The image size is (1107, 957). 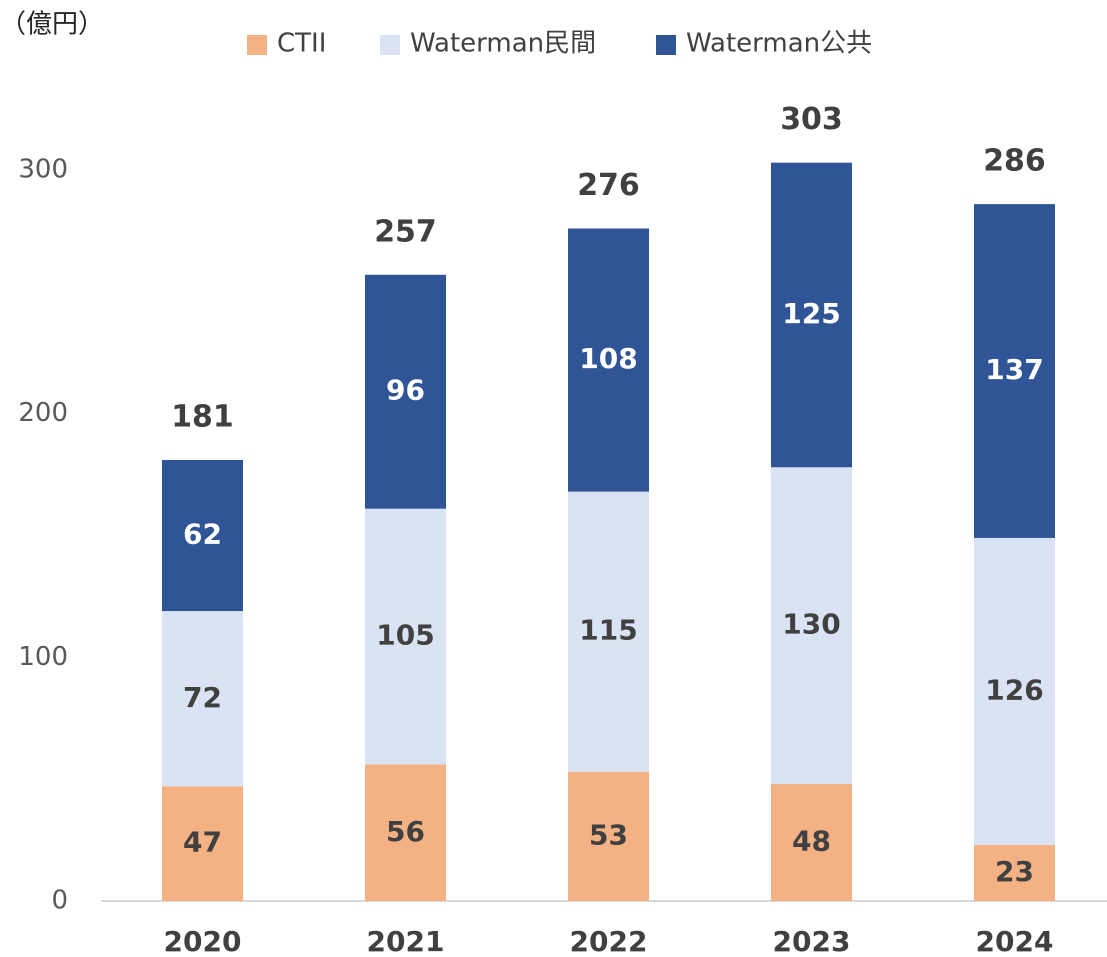 What do you see at coordinates (609, 941) in the screenshot?
I see `x-tick-label: 2022` at bounding box center [609, 941].